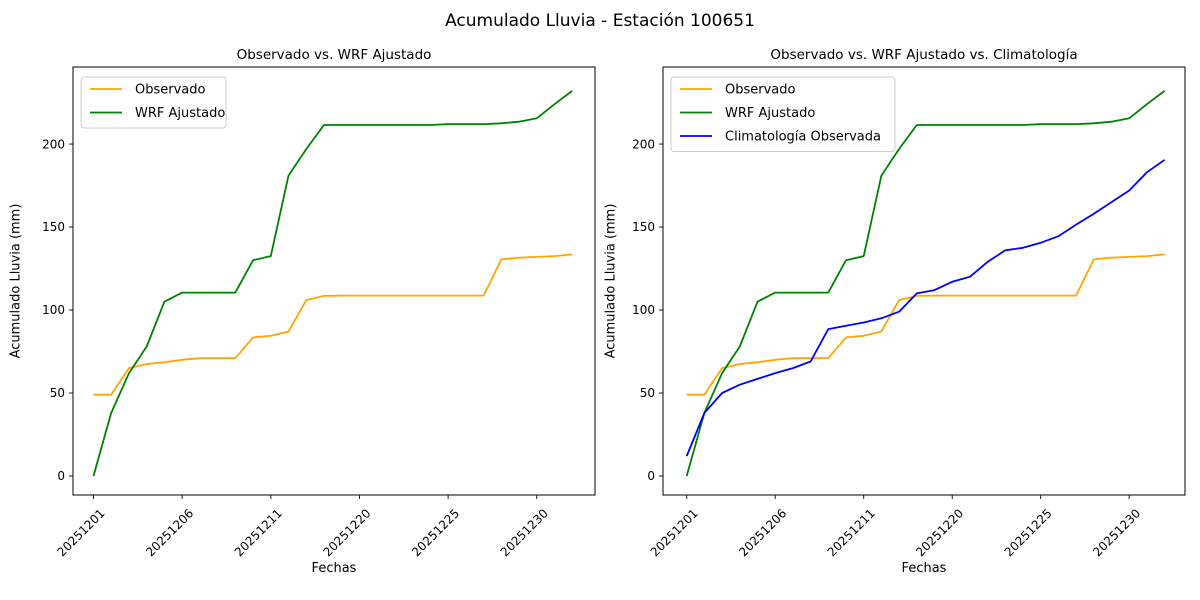  I want to click on left-plot-title: Observado vs. WRF Ajustado, so click(334, 55).